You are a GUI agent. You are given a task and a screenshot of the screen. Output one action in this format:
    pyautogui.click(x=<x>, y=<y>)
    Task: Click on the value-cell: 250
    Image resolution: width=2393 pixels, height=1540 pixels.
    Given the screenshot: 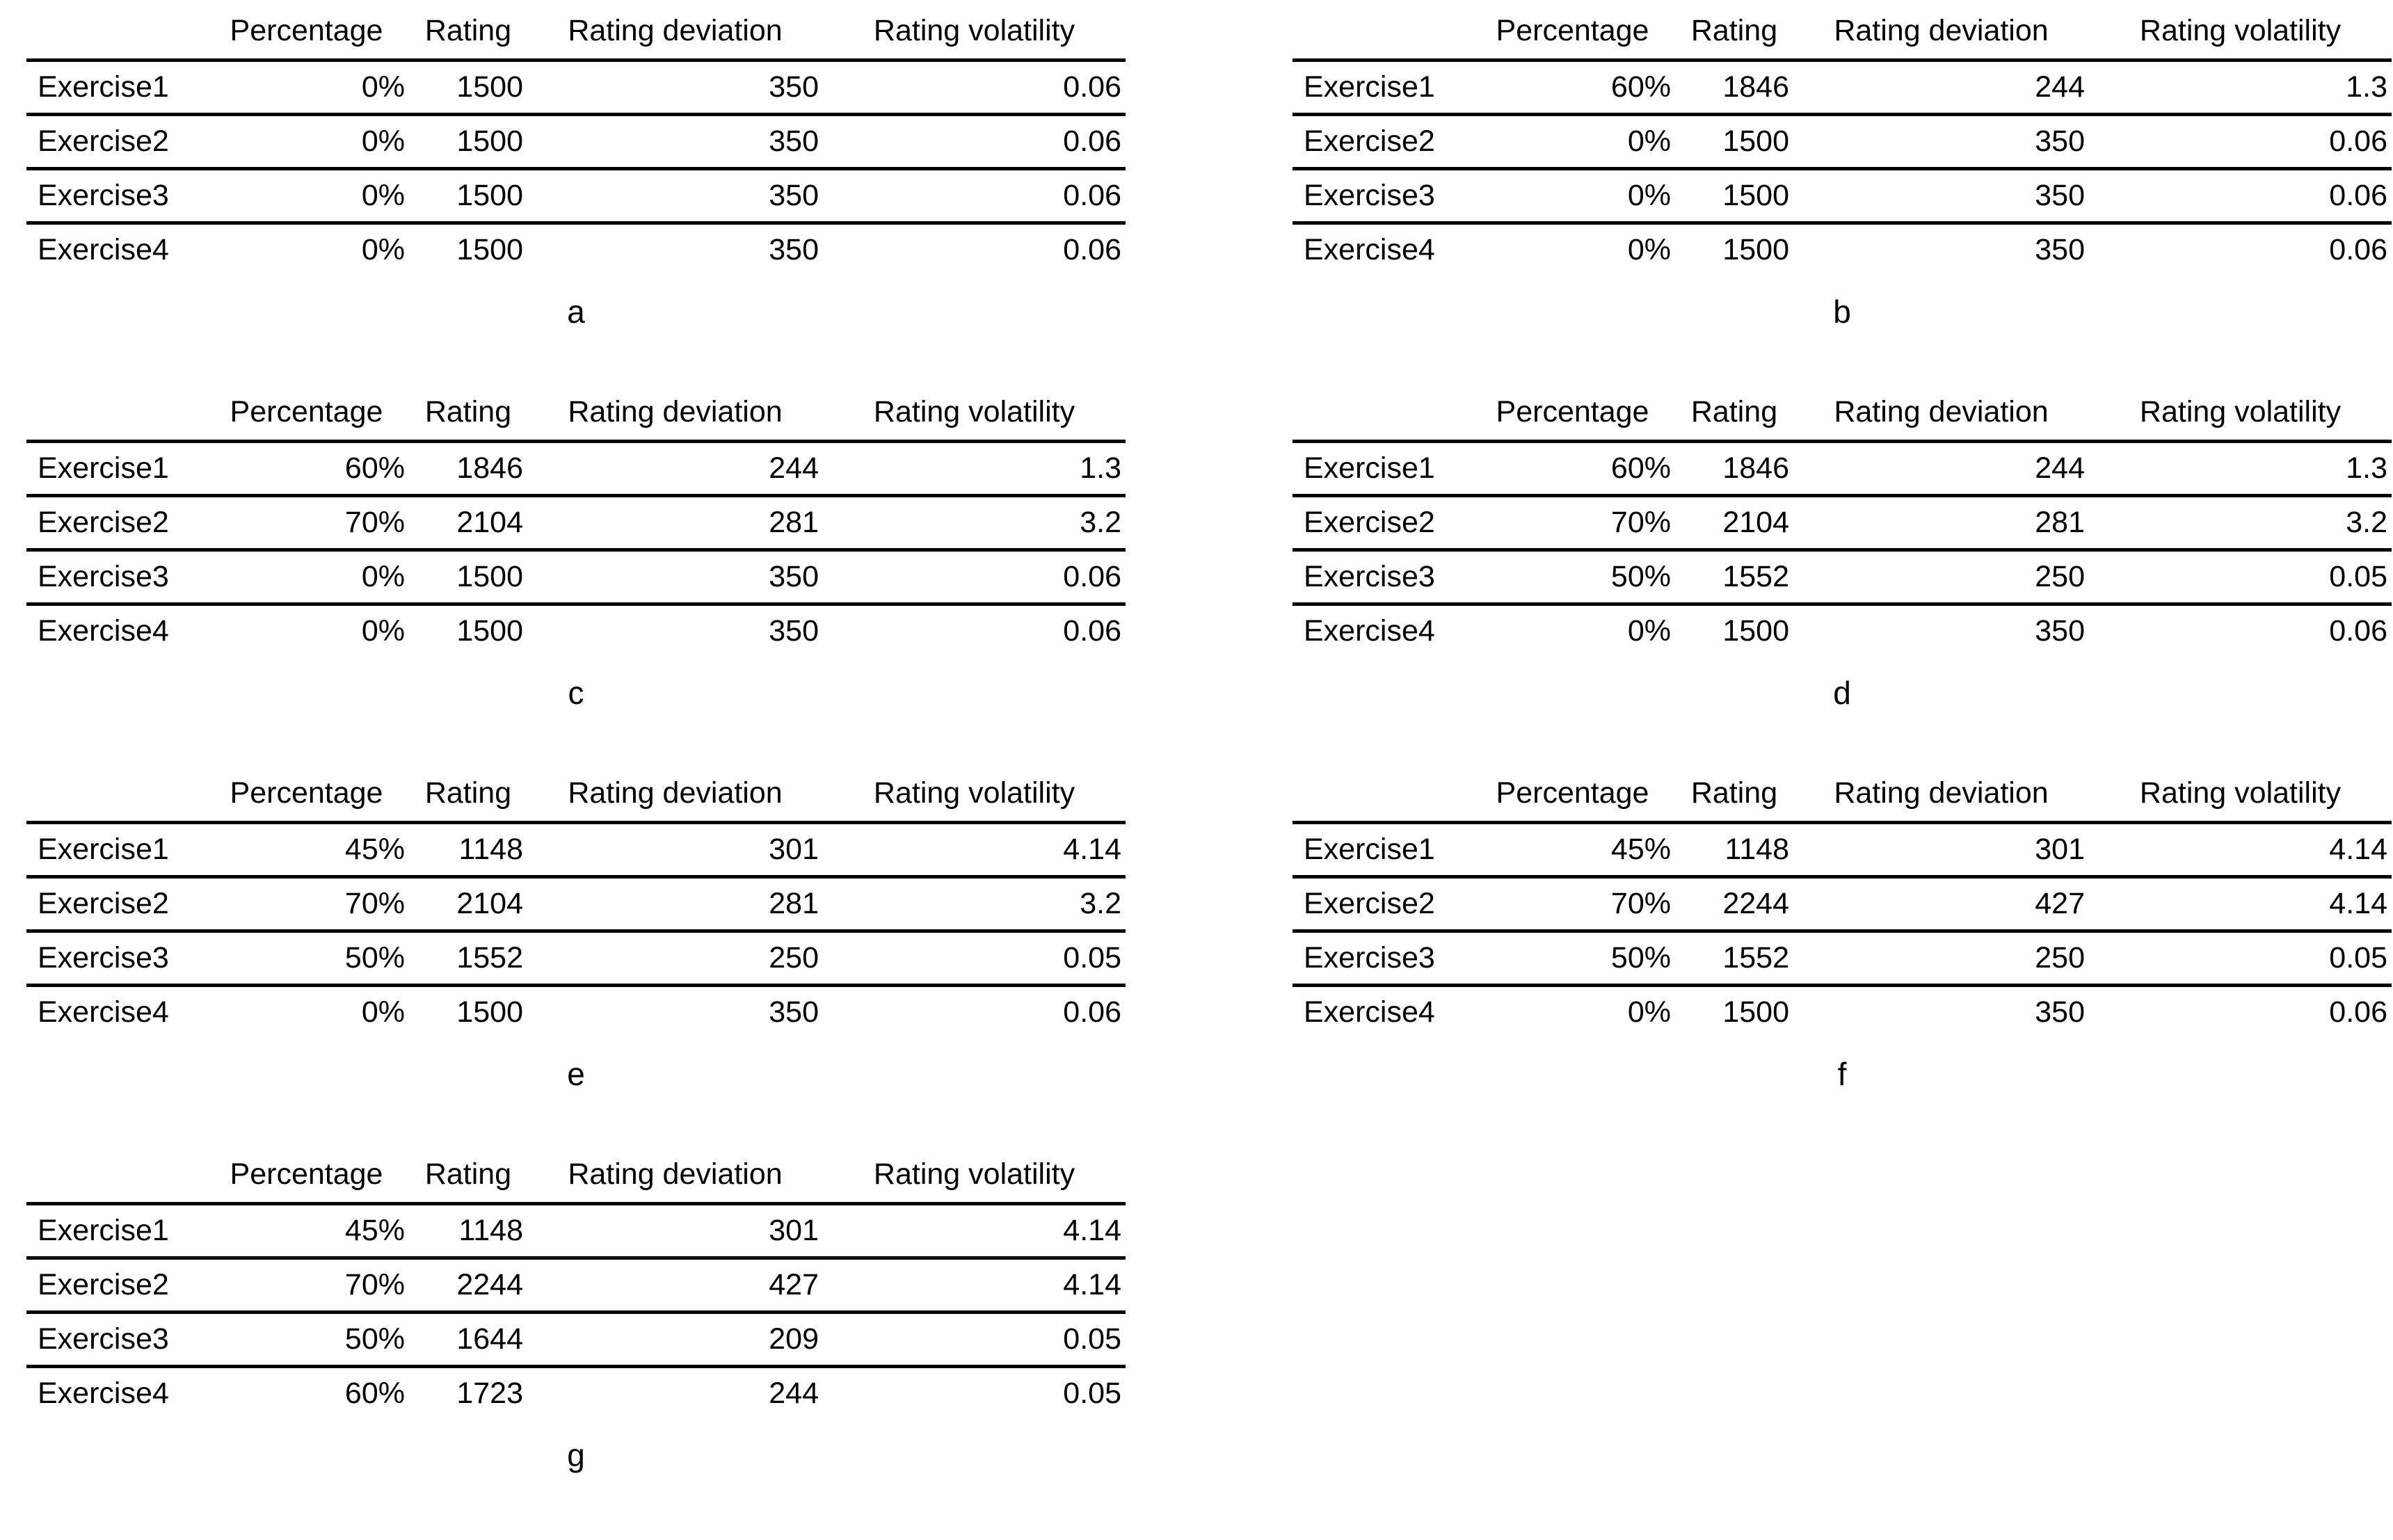 What is the action you would take?
    pyautogui.click(x=1941, y=959)
    